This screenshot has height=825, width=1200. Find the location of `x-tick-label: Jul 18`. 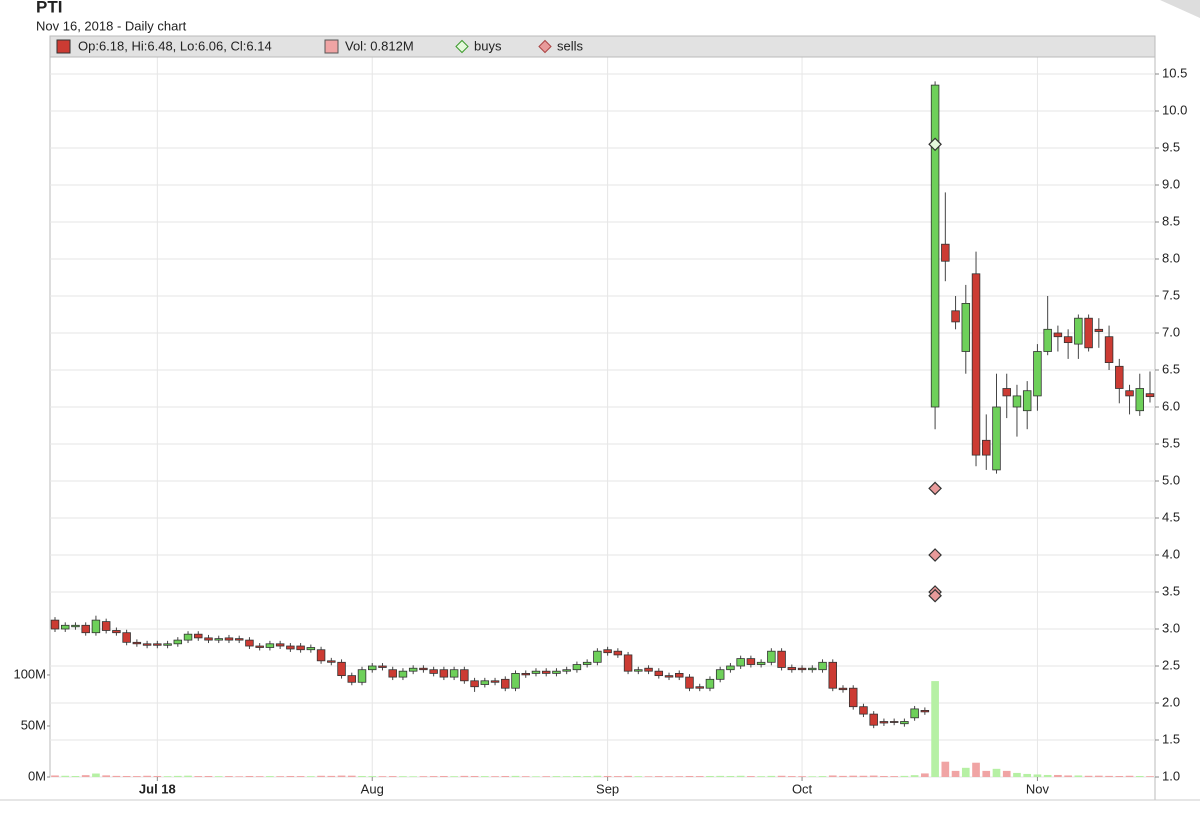

x-tick-label: Jul 18 is located at coordinates (157, 788).